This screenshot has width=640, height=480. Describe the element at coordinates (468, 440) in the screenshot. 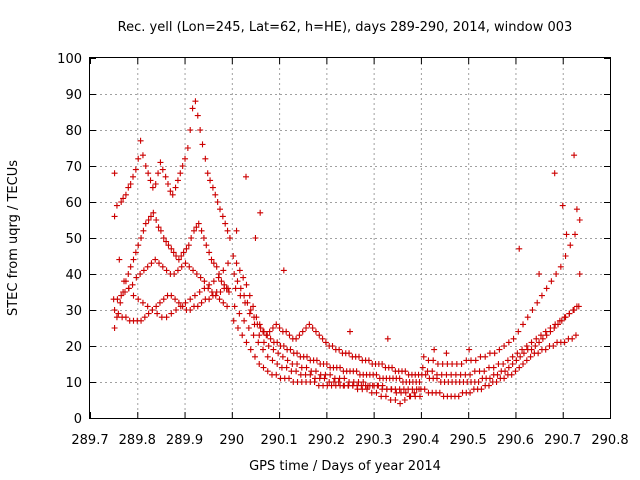

I see `x-tick-label: 290.5` at that location.